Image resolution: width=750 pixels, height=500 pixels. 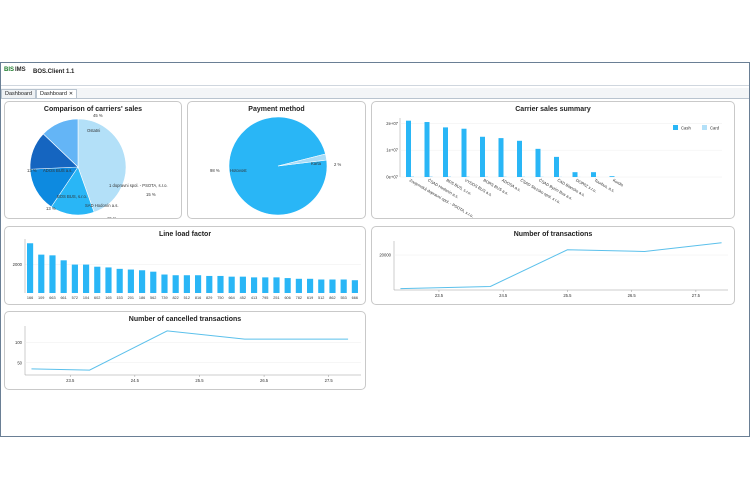 What do you see at coordinates (553, 234) in the screenshot?
I see `chart-title: Number of transactions` at bounding box center [553, 234].